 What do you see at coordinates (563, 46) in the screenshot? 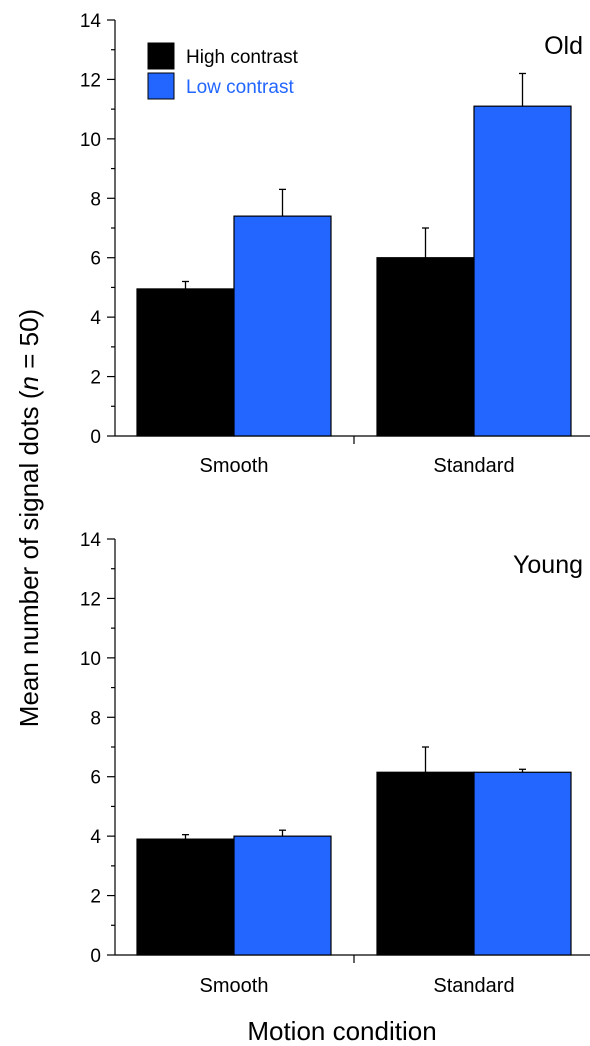
I see `panel-label: Old` at bounding box center [563, 46].